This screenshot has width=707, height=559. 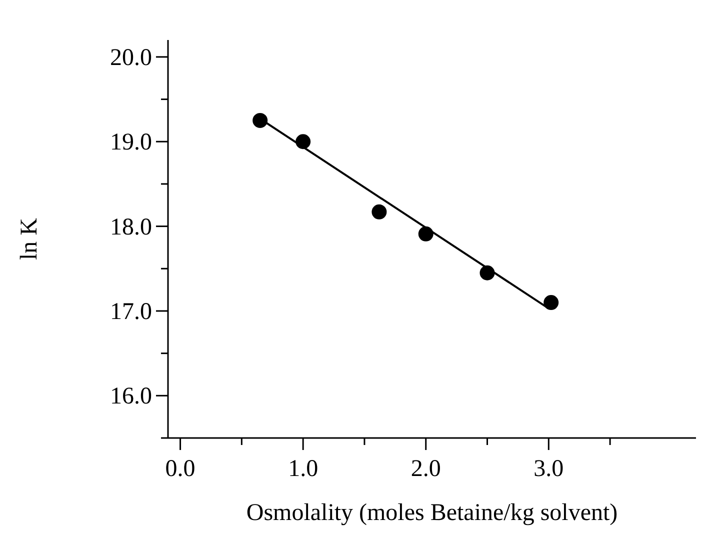 I want to click on y-tick-label: 20.0, so click(x=131, y=57).